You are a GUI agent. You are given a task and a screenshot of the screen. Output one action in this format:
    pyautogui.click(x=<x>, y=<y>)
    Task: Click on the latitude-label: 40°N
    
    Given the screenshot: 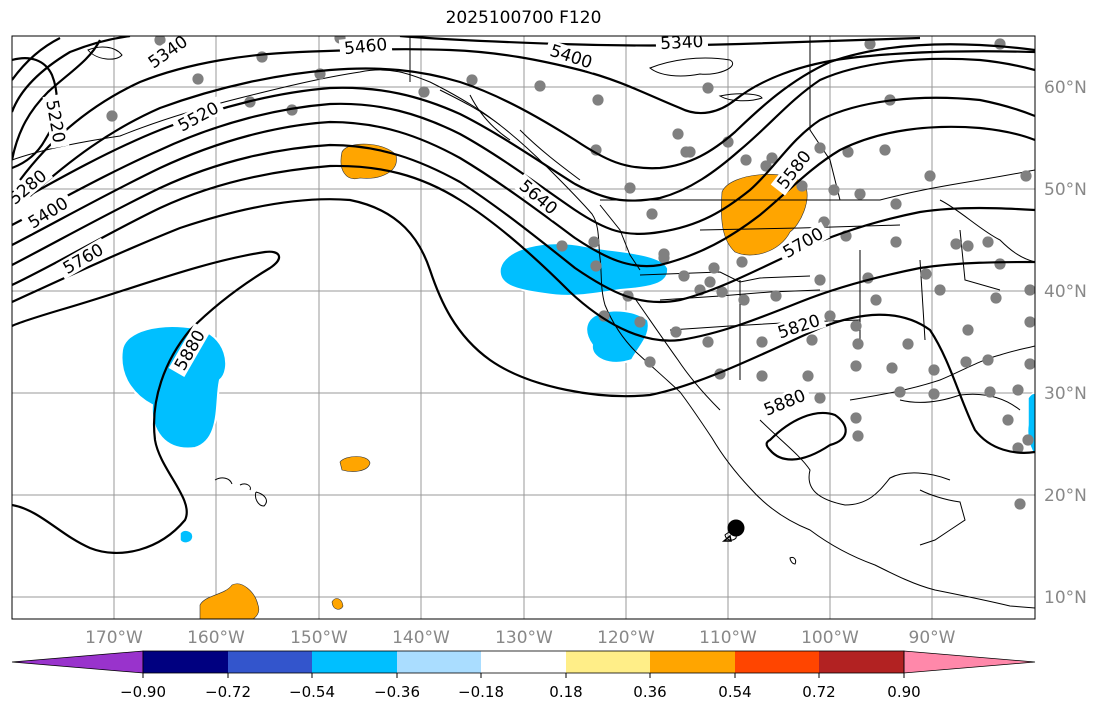 What is the action you would take?
    pyautogui.click(x=1065, y=292)
    